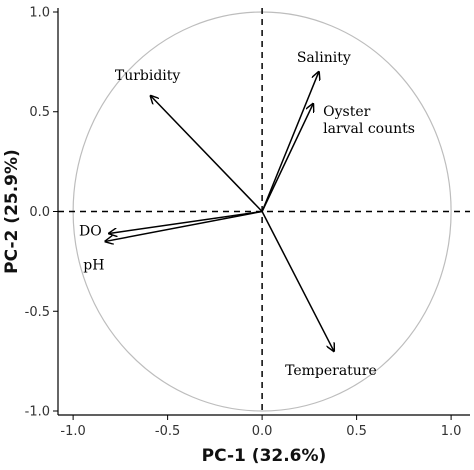 The image size is (474, 470). I want to click on y-axis-ticks: -1.0 -0.5 0.0 0.5 1.0, so click(41, 212).